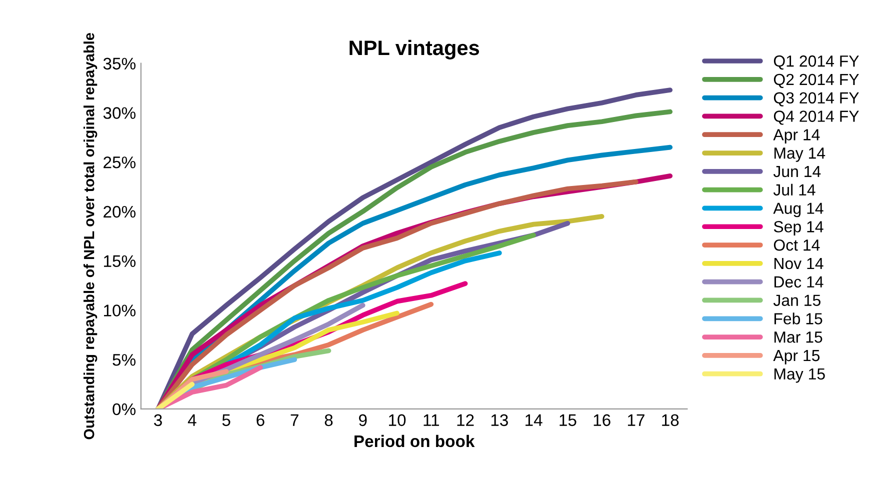 Image resolution: width=881 pixels, height=480 pixels. Describe the element at coordinates (799, 375) in the screenshot. I see `legend-label: May 15` at that location.